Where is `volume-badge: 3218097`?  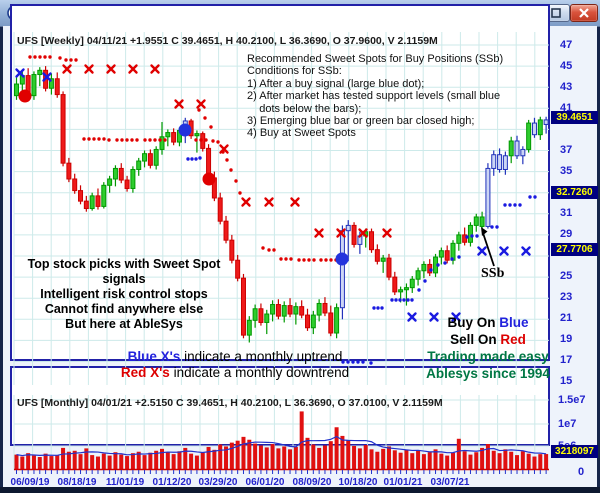
volume-badge: 3218097 is located at coordinates (574, 451).